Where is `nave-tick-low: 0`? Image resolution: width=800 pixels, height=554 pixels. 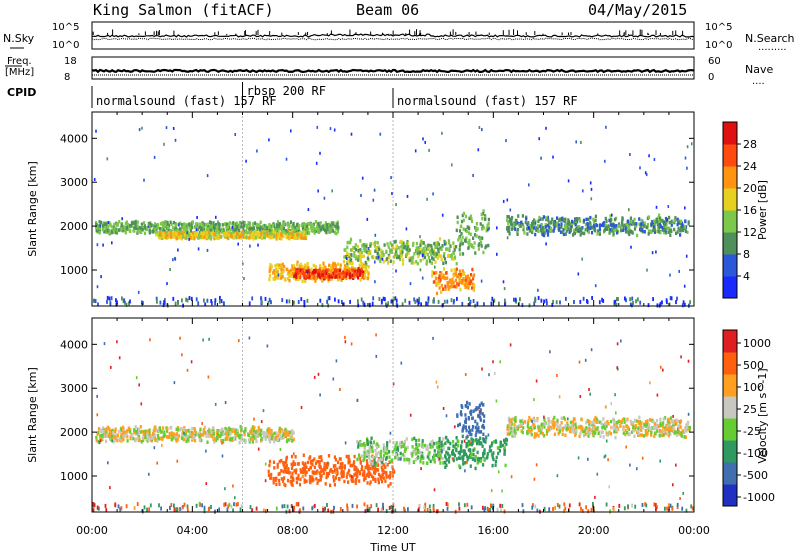
nave-tick-low: 0 is located at coordinates (711, 77).